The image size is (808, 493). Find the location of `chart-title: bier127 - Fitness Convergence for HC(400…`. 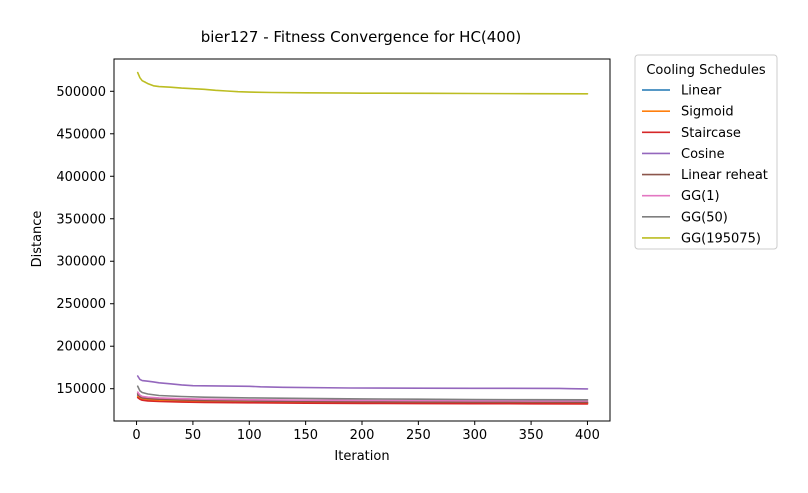

chart-title: bier127 - Fitness Convergence for HC(400… is located at coordinates (361, 37).